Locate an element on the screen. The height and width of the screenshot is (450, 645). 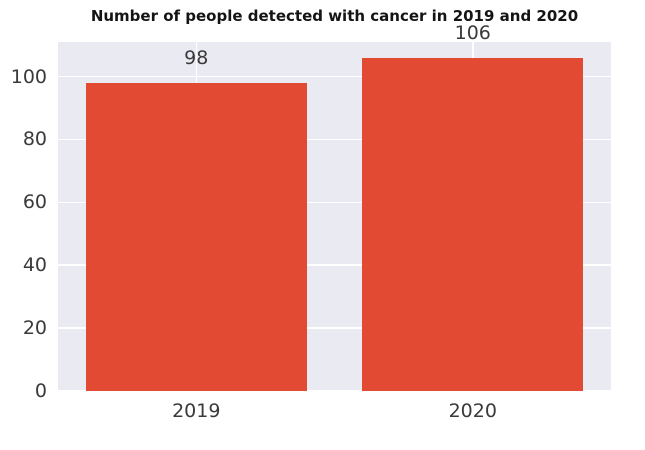
y-tick-label-80: 80 is located at coordinates (34, 139).